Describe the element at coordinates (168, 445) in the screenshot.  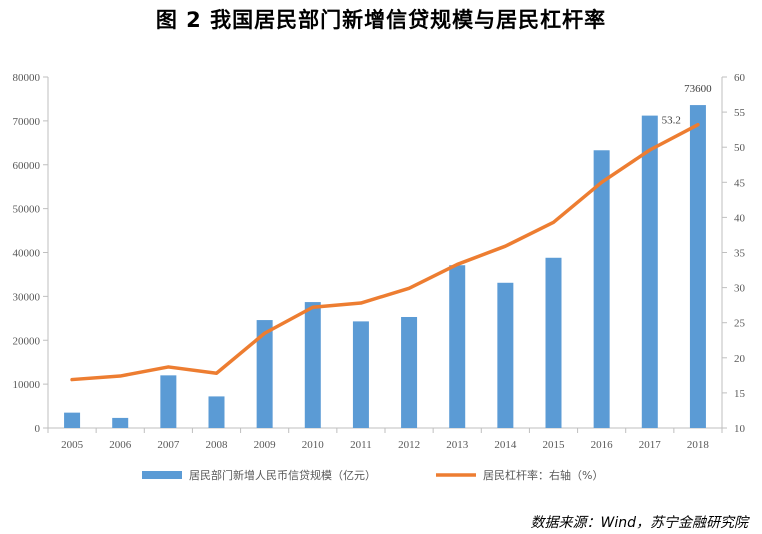
I see `x-tick-label: 2007` at that location.